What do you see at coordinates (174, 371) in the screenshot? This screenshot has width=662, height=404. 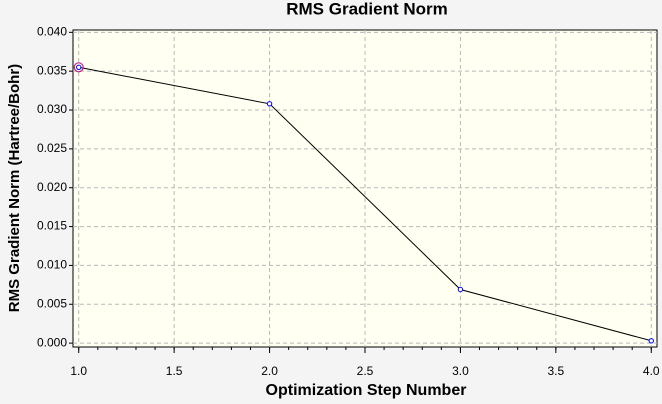 I see `x-tick-label: 1.5` at bounding box center [174, 371].